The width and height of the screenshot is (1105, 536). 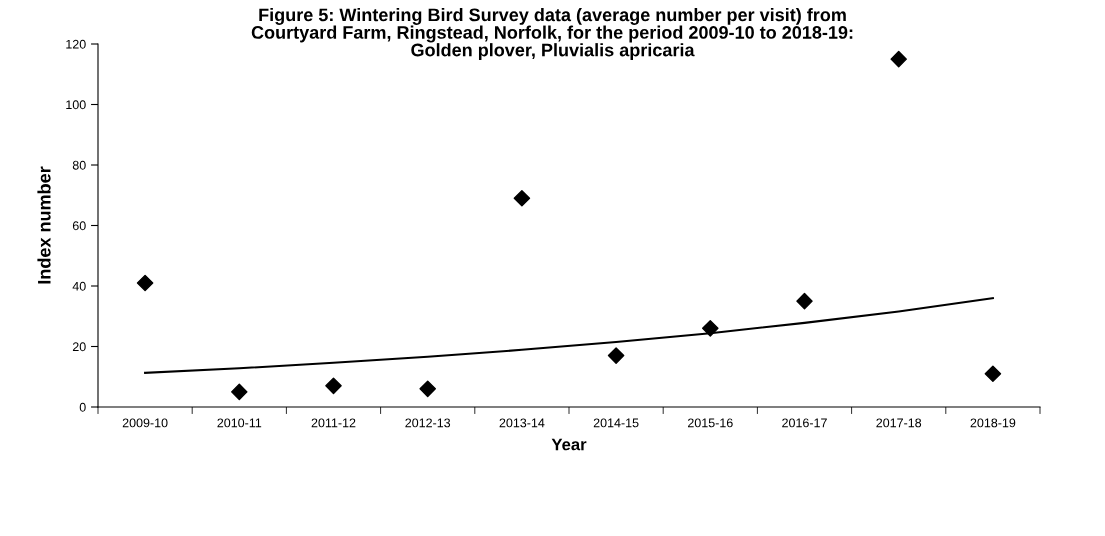 I want to click on y-tick-label: 100, so click(x=76, y=105).